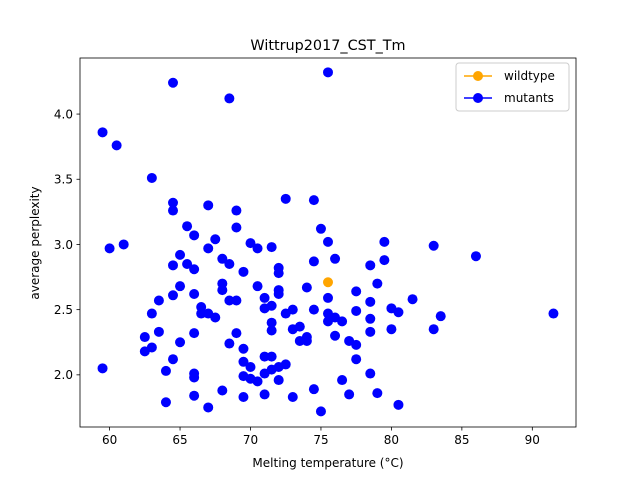  I want to click on data-point-wildtype, so click(328, 282).